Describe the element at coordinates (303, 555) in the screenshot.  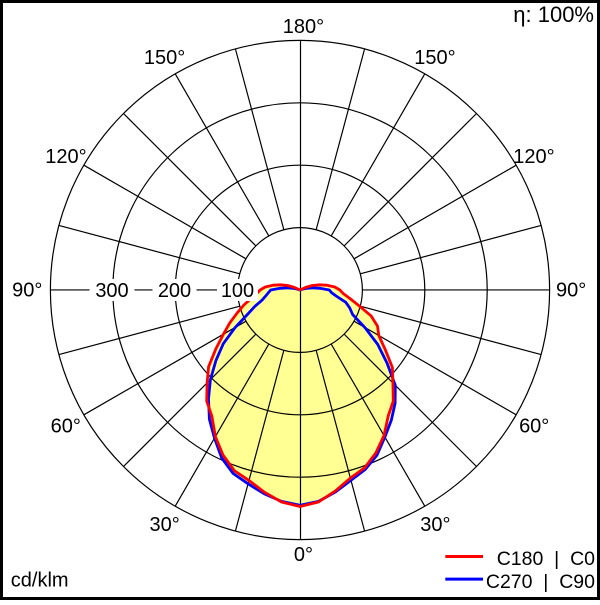
I see `svg-text: 0°` at that location.